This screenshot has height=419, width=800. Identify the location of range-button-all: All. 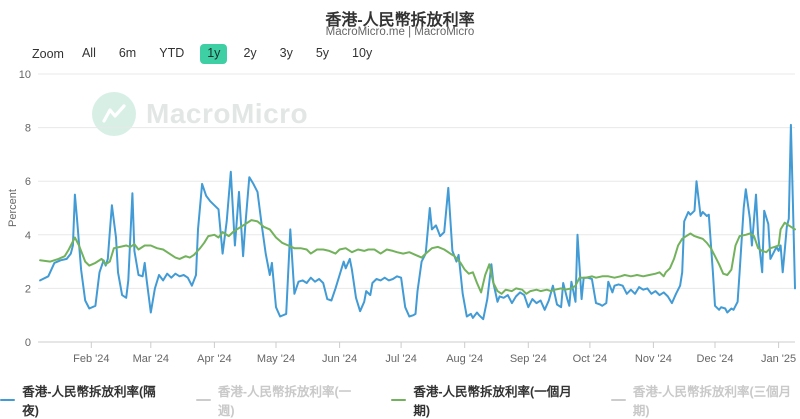
(89, 54).